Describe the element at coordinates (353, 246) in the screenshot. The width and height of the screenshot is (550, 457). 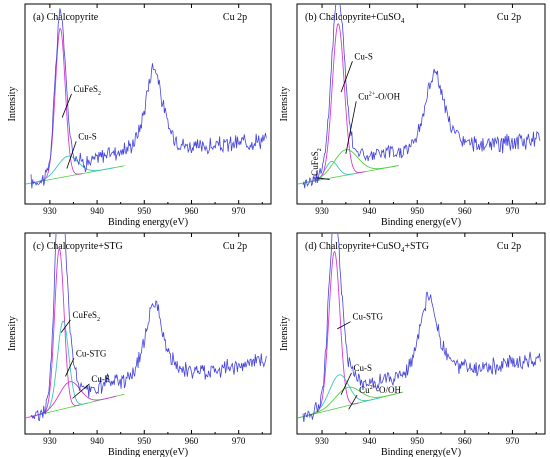
I see `panel-title-main: (d) Chalcopyrite+CuSO` at that location.